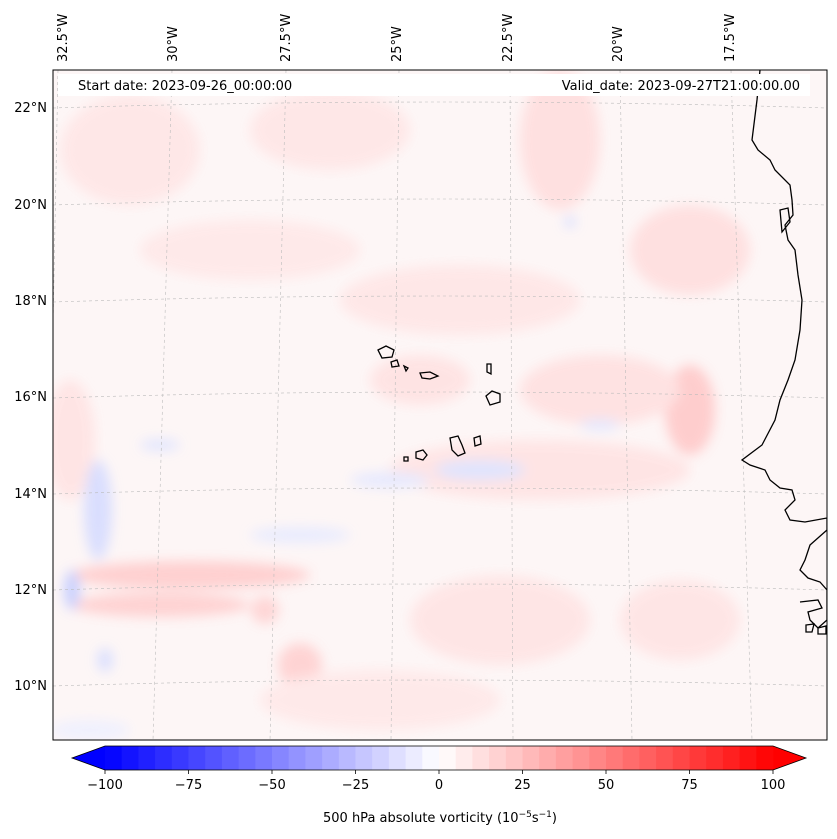 This screenshot has height=839, width=837. What do you see at coordinates (30, 494) in the screenshot?
I see `lat-label-14n: 14°N` at bounding box center [30, 494].